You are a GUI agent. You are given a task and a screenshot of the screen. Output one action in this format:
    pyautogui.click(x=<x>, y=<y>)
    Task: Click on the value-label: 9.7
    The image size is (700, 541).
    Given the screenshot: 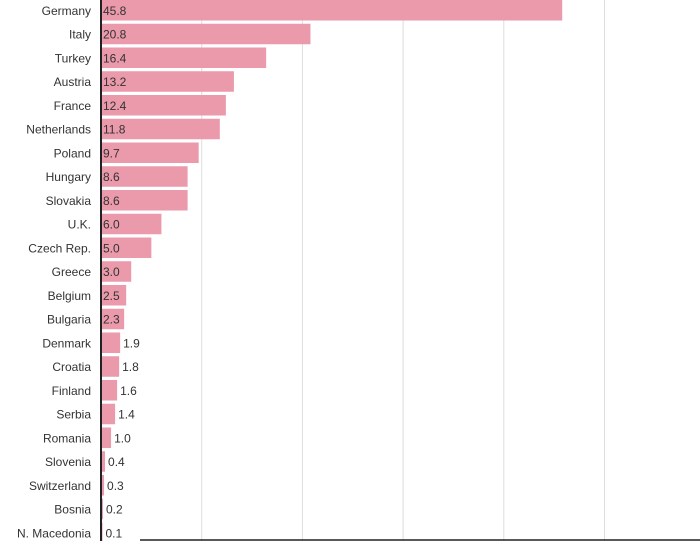 What is the action you would take?
    pyautogui.click(x=111, y=153)
    